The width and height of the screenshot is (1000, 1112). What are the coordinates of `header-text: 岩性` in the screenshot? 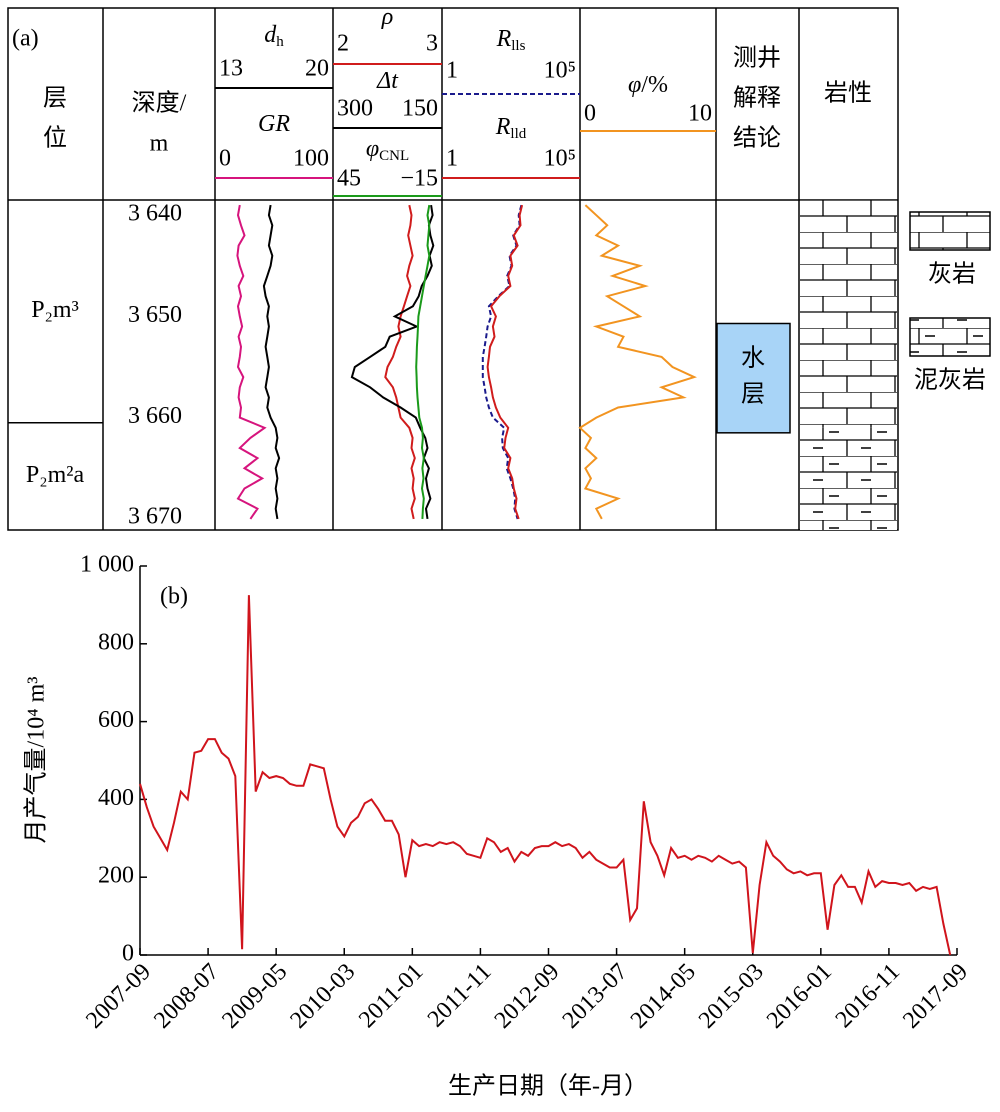 It's located at (848, 93).